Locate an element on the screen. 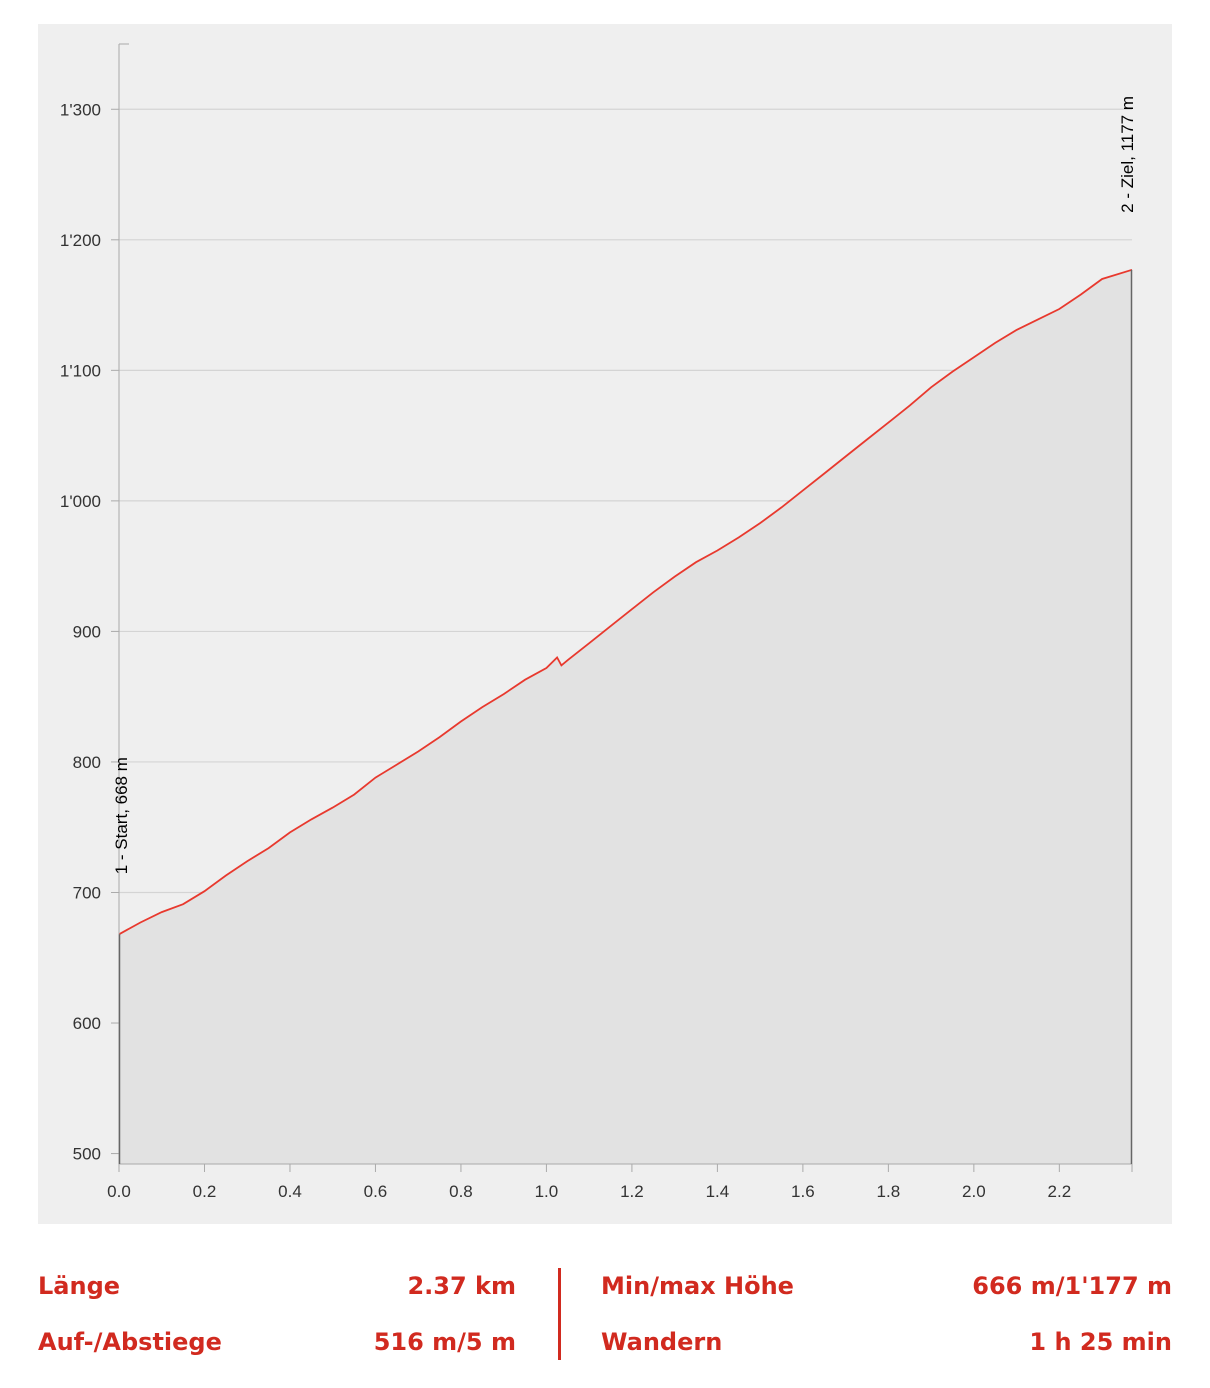  y-tick-label: 1'000 is located at coordinates (80, 501).